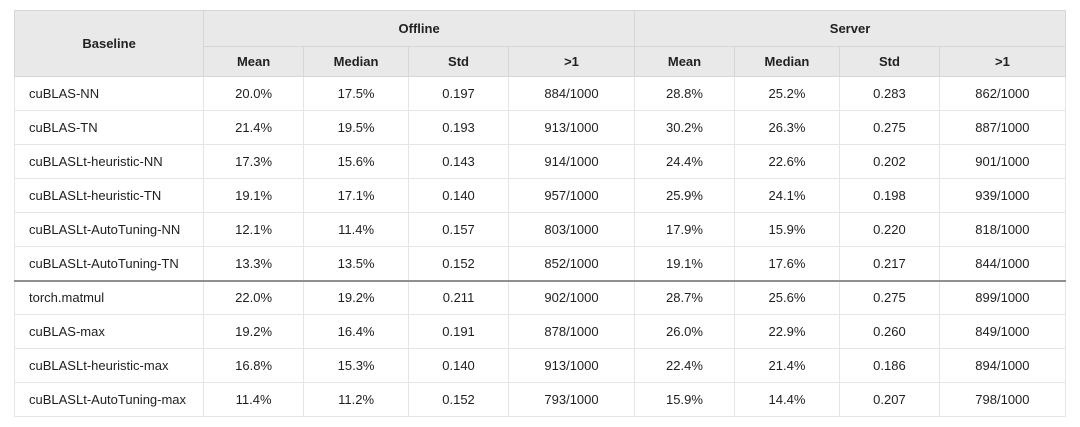  Describe the element at coordinates (1002, 263) in the screenshot. I see `table-cell: 844/1000` at that location.